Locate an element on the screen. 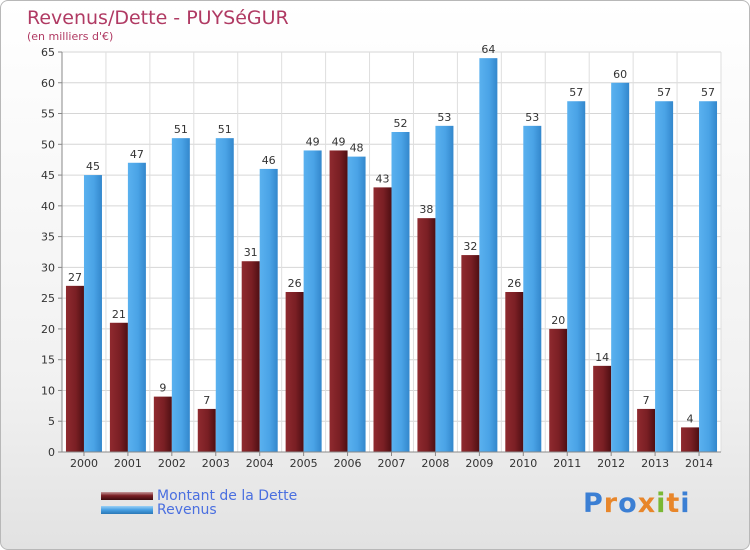 Image resolution: width=750 pixels, height=550 pixels. bar-debt-2007 is located at coordinates (382, 319).